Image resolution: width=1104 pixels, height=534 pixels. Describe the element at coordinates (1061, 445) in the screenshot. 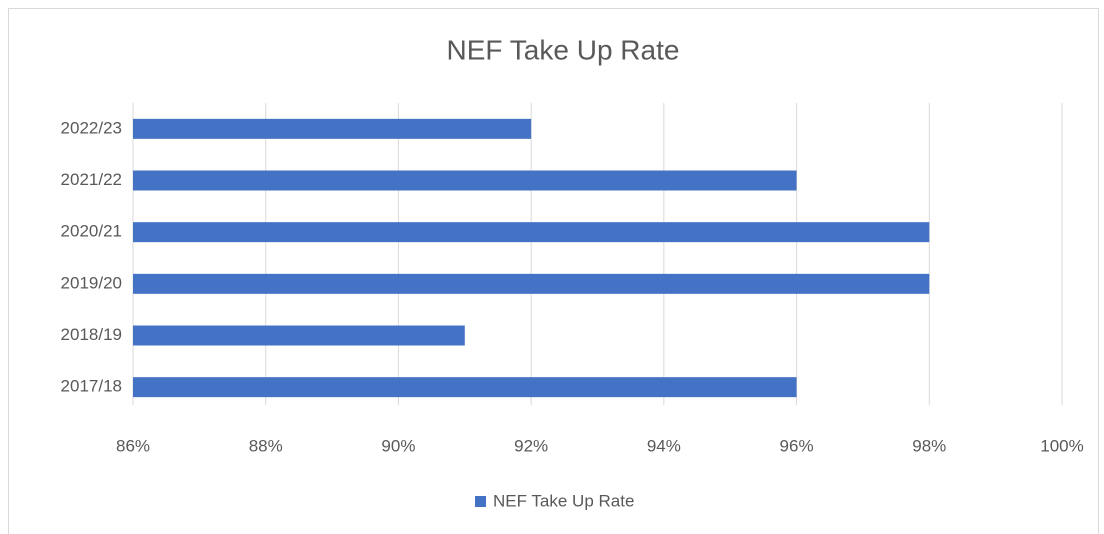

I see `x-tick-label: 100%` at that location.